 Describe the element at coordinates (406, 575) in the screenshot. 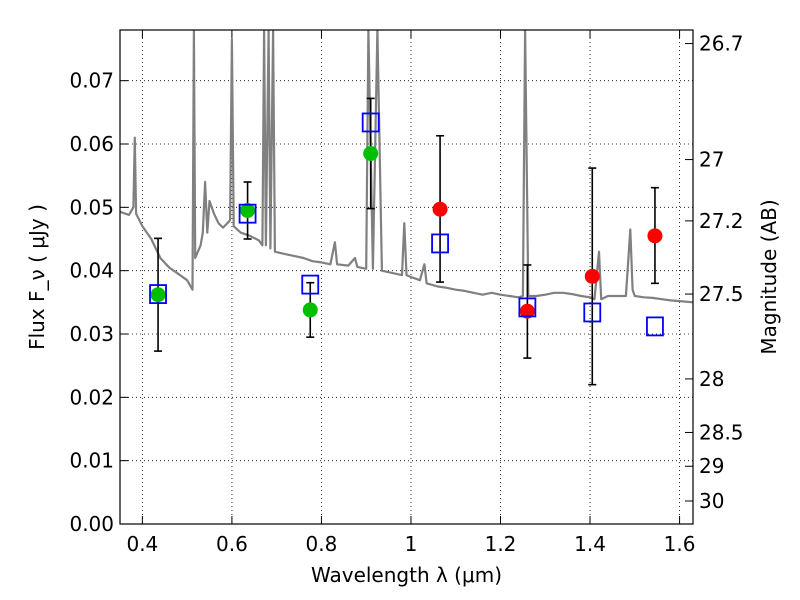

I see `x-axis-label: Wavelength λ (μm)` at that location.